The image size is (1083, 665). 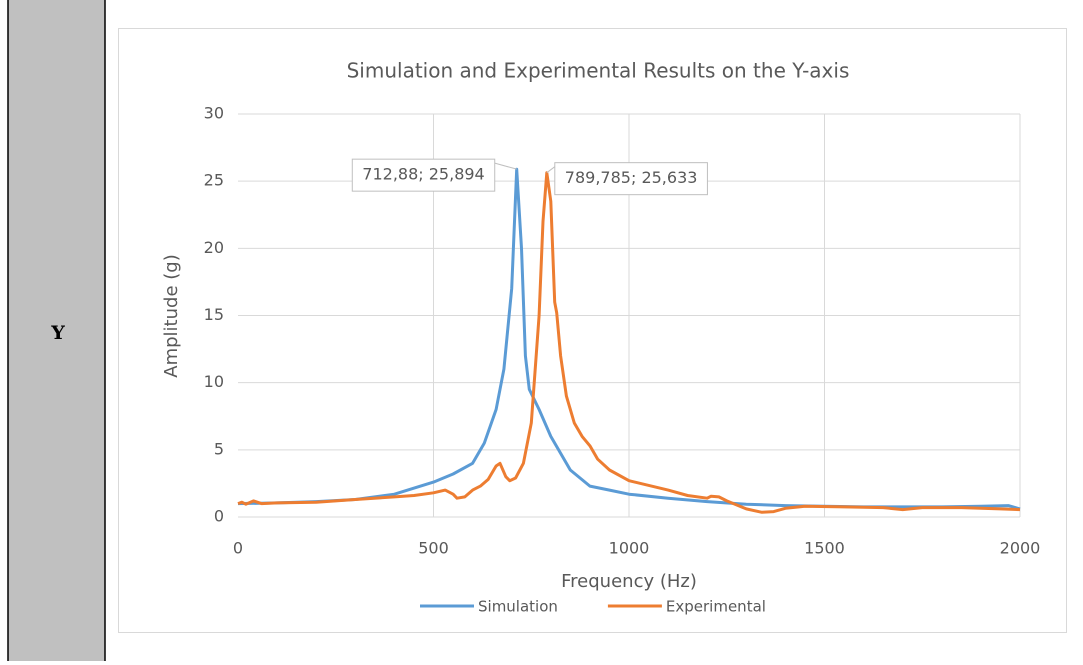 What do you see at coordinates (1020, 548) in the screenshot?
I see `x-tick-label: 2000` at bounding box center [1020, 548].